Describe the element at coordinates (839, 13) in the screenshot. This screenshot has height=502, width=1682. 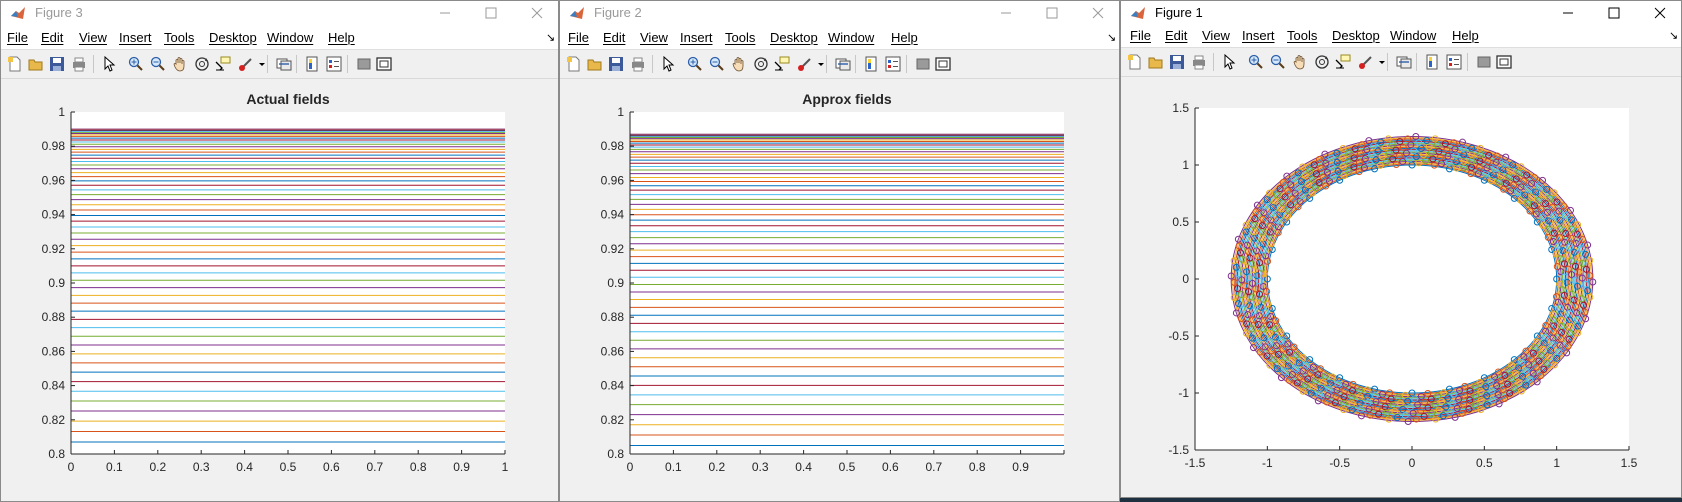
I see `title-bar: Figure 2` at that location.